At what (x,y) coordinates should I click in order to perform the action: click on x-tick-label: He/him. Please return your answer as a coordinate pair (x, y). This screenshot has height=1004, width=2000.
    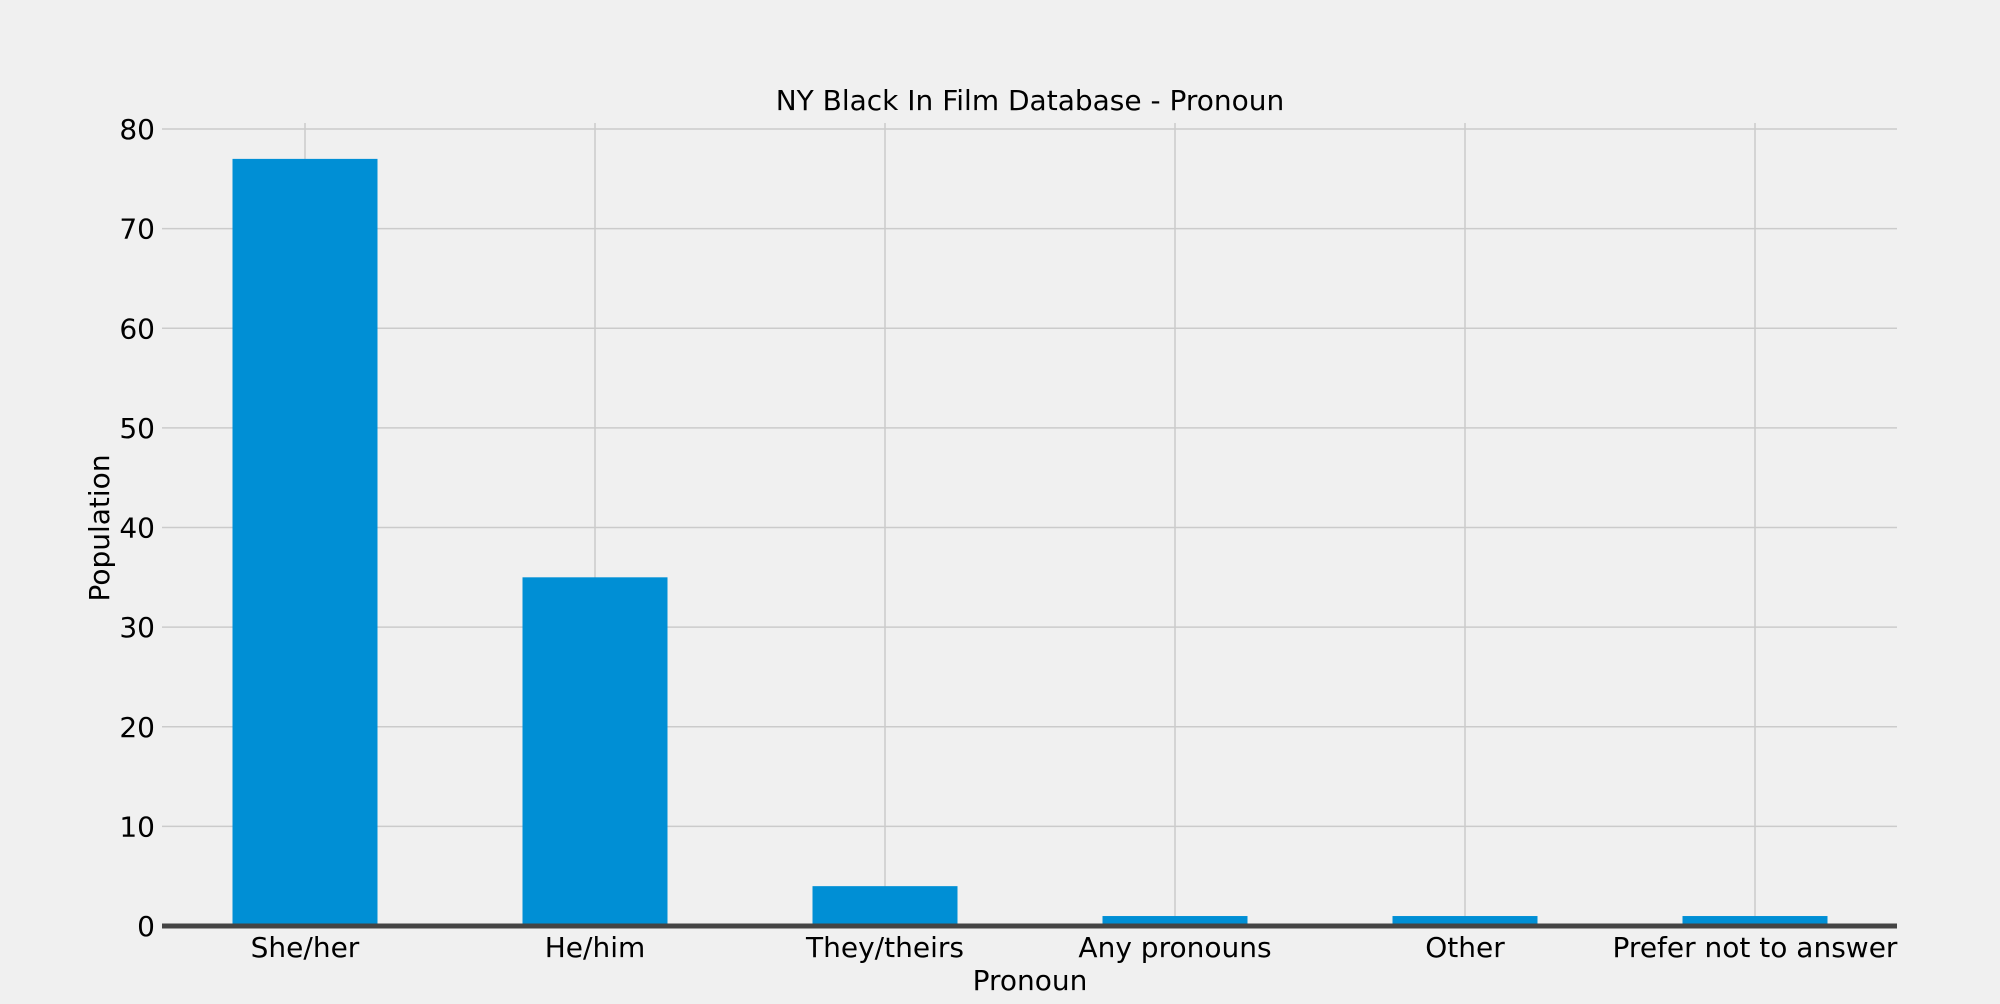
    Looking at the image, I should click on (595, 947).